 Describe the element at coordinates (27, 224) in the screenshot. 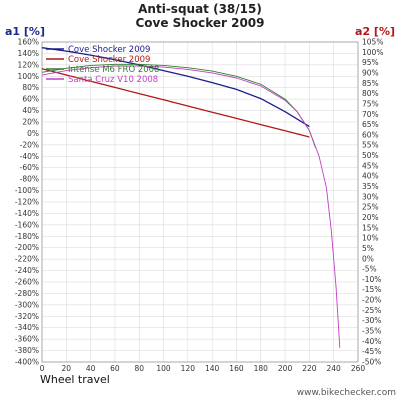

I see `y1-tick-label: -160%` at that location.